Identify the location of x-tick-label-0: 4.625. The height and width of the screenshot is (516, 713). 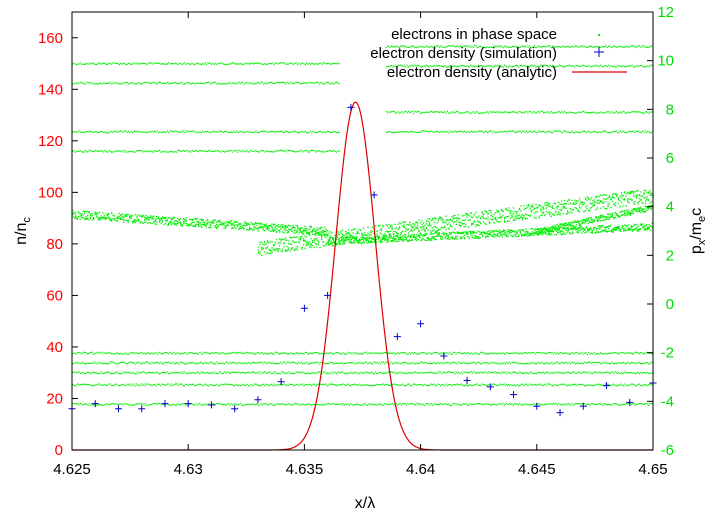
(72, 469).